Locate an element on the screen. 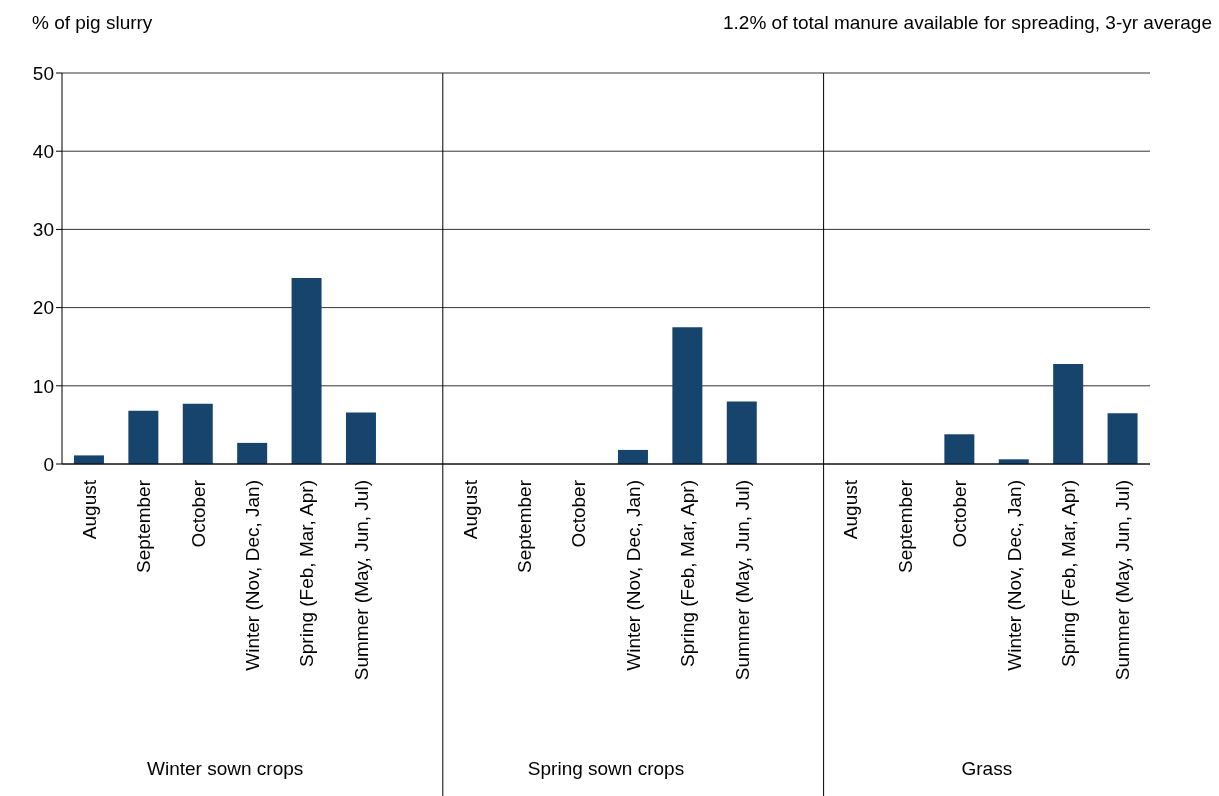 This screenshot has height=796, width=1219. y-tick-label: 50 is located at coordinates (43, 73).